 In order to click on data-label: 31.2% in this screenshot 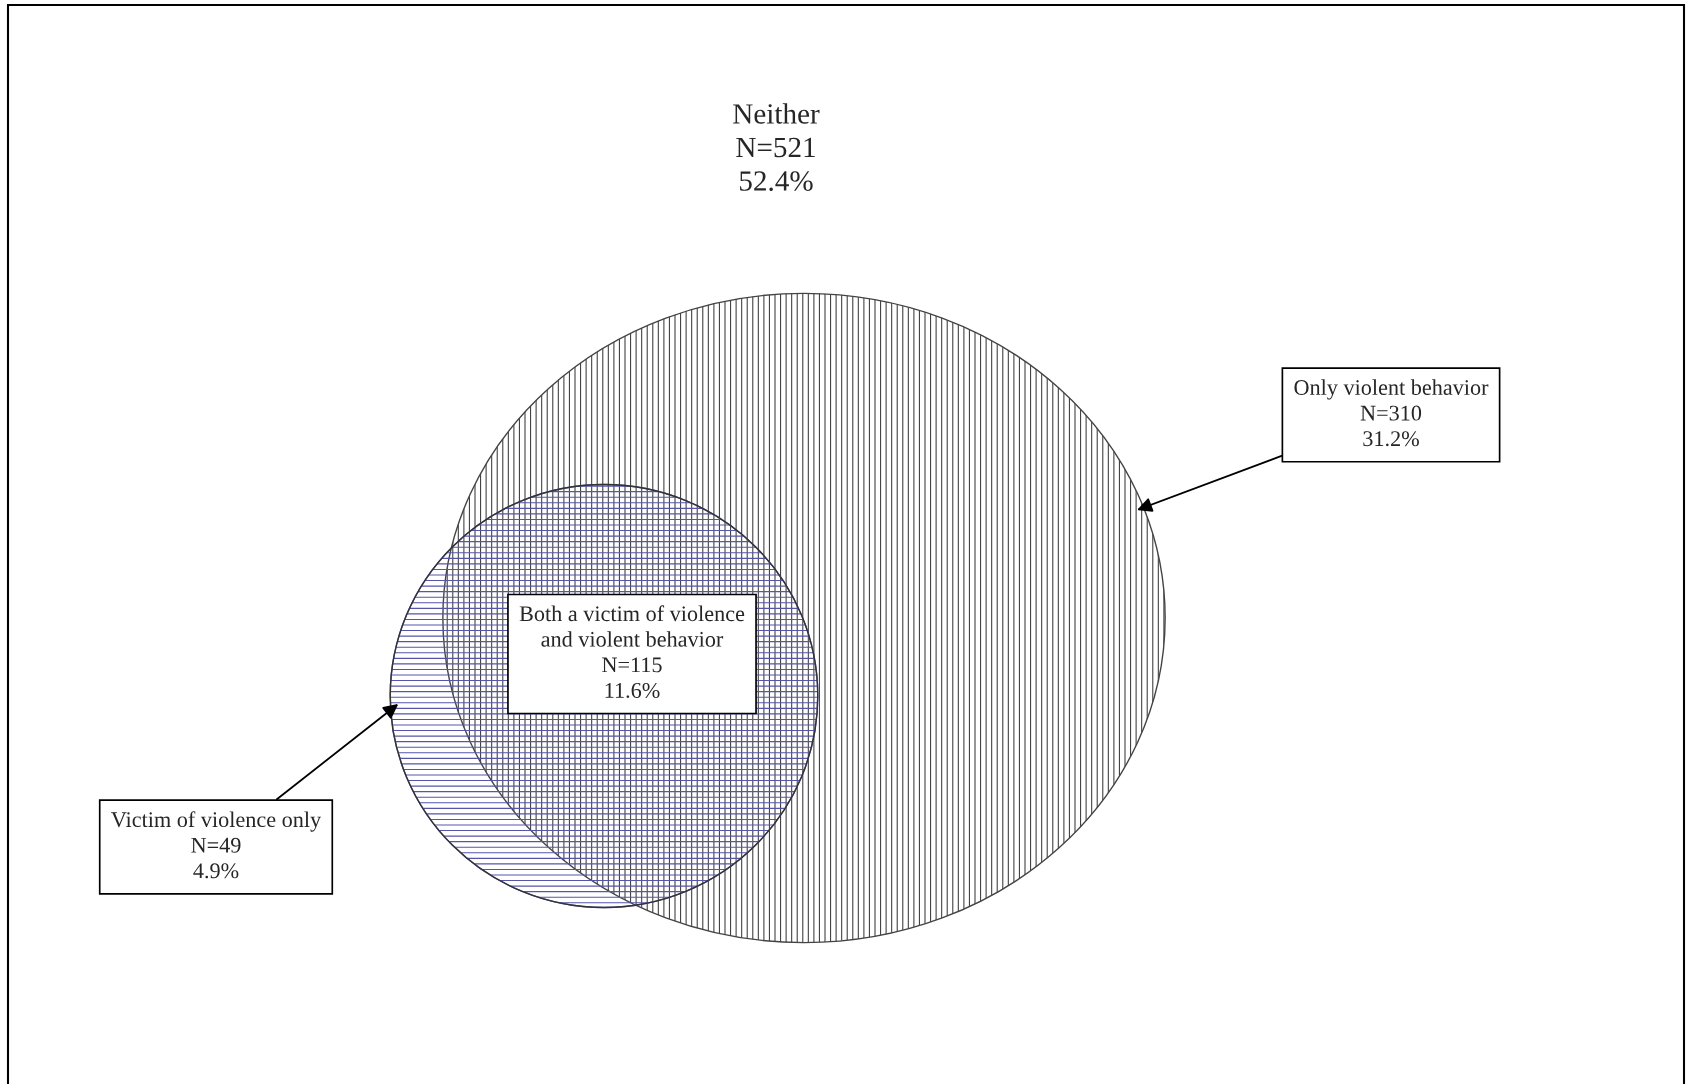, I will do `click(1391, 439)`.